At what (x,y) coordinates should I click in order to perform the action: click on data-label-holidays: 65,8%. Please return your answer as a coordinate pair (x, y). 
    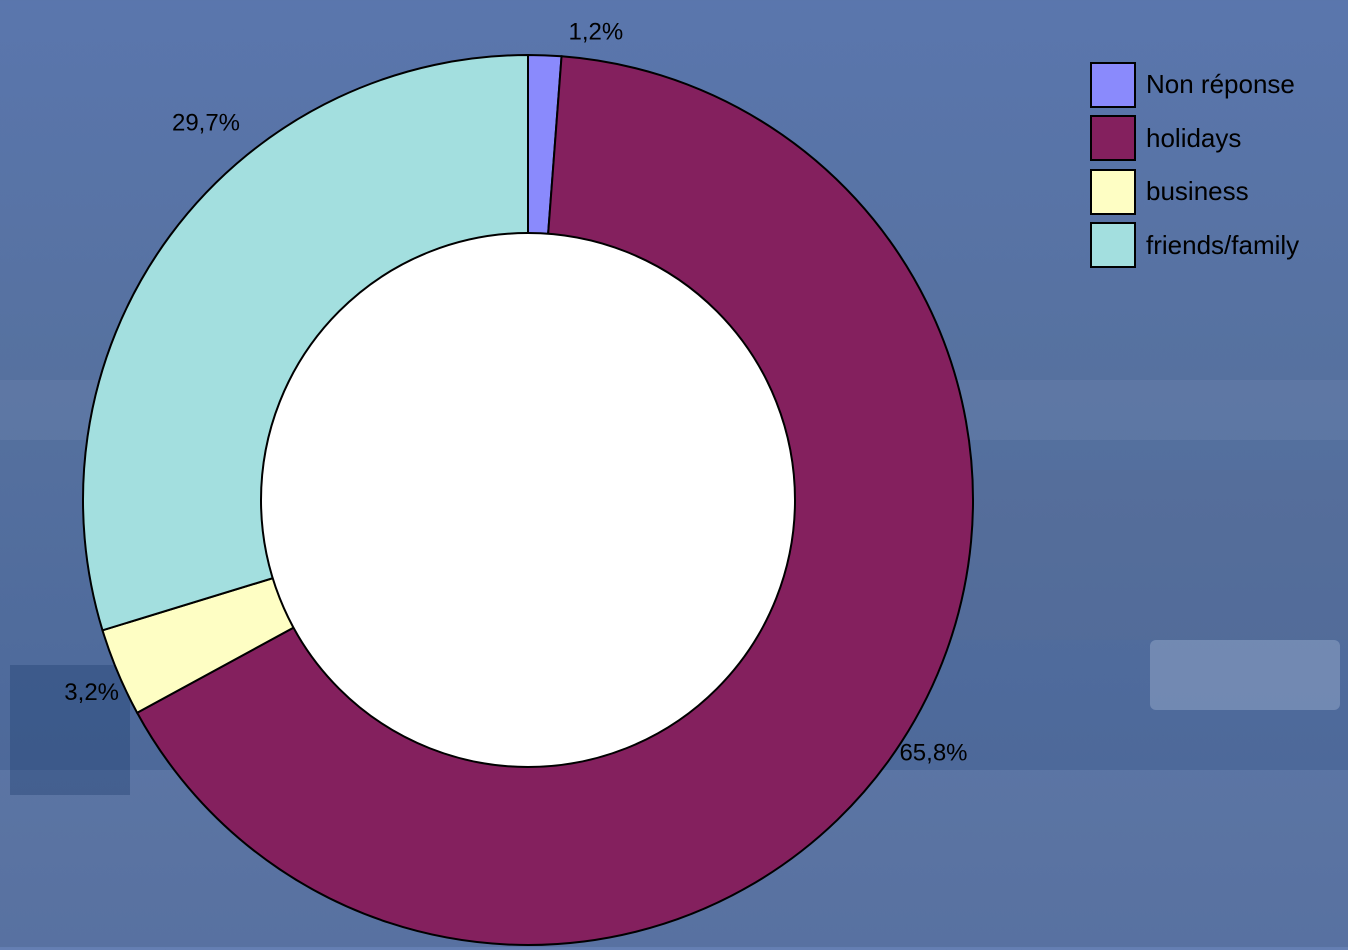
    Looking at the image, I should click on (933, 752).